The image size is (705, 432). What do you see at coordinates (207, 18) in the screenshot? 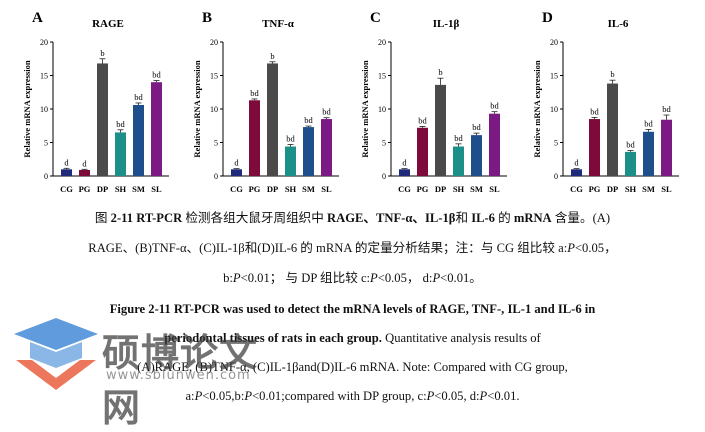
I see `panel-letter: B` at bounding box center [207, 18].